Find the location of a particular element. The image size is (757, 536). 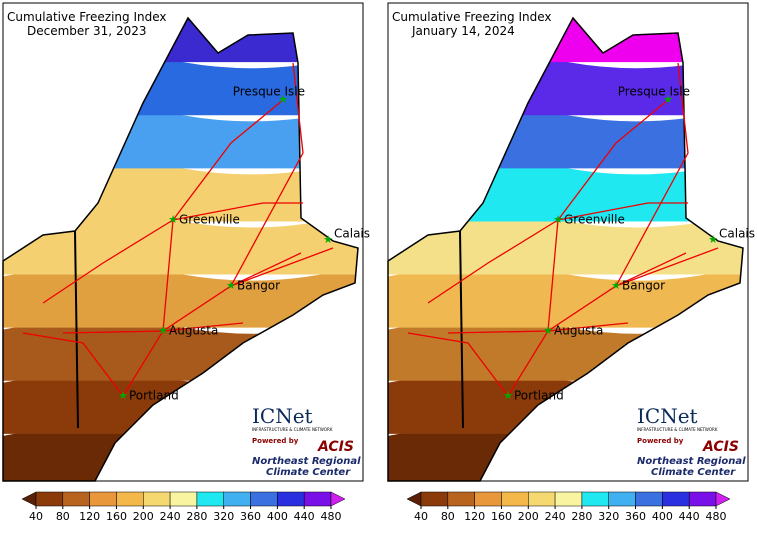

colorbar-tick-label: 240 is located at coordinates (555, 516).